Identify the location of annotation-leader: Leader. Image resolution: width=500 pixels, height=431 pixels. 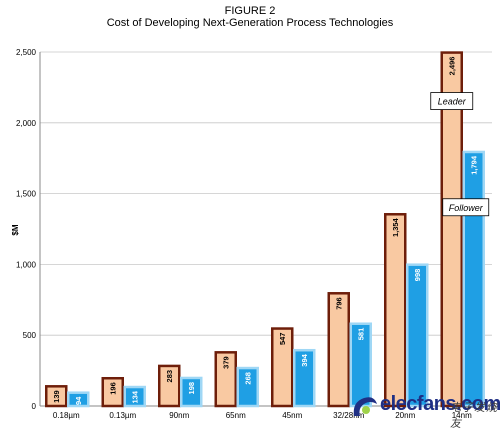
(452, 102).